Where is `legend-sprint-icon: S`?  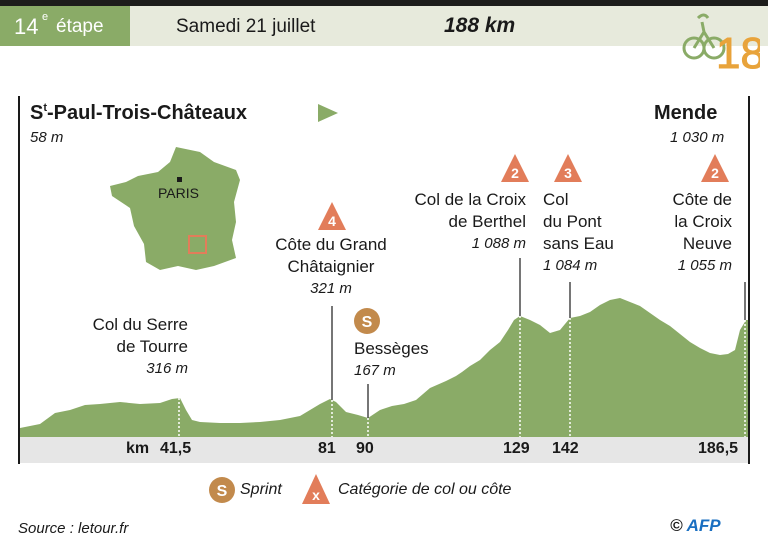
legend-sprint-icon: S is located at coordinates (222, 490).